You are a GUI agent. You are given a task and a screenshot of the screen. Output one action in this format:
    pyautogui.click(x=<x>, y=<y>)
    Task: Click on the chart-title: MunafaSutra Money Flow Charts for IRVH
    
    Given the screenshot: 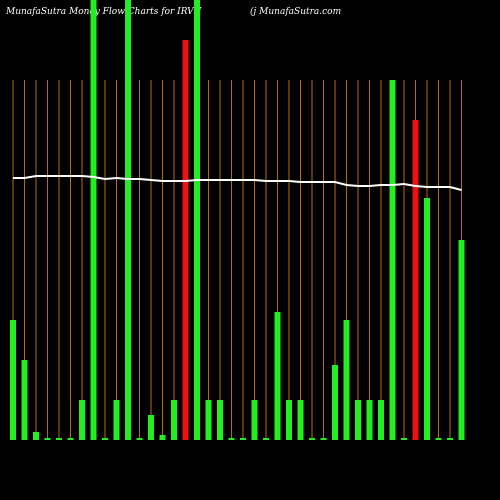 What is the action you would take?
    pyautogui.click(x=103, y=12)
    